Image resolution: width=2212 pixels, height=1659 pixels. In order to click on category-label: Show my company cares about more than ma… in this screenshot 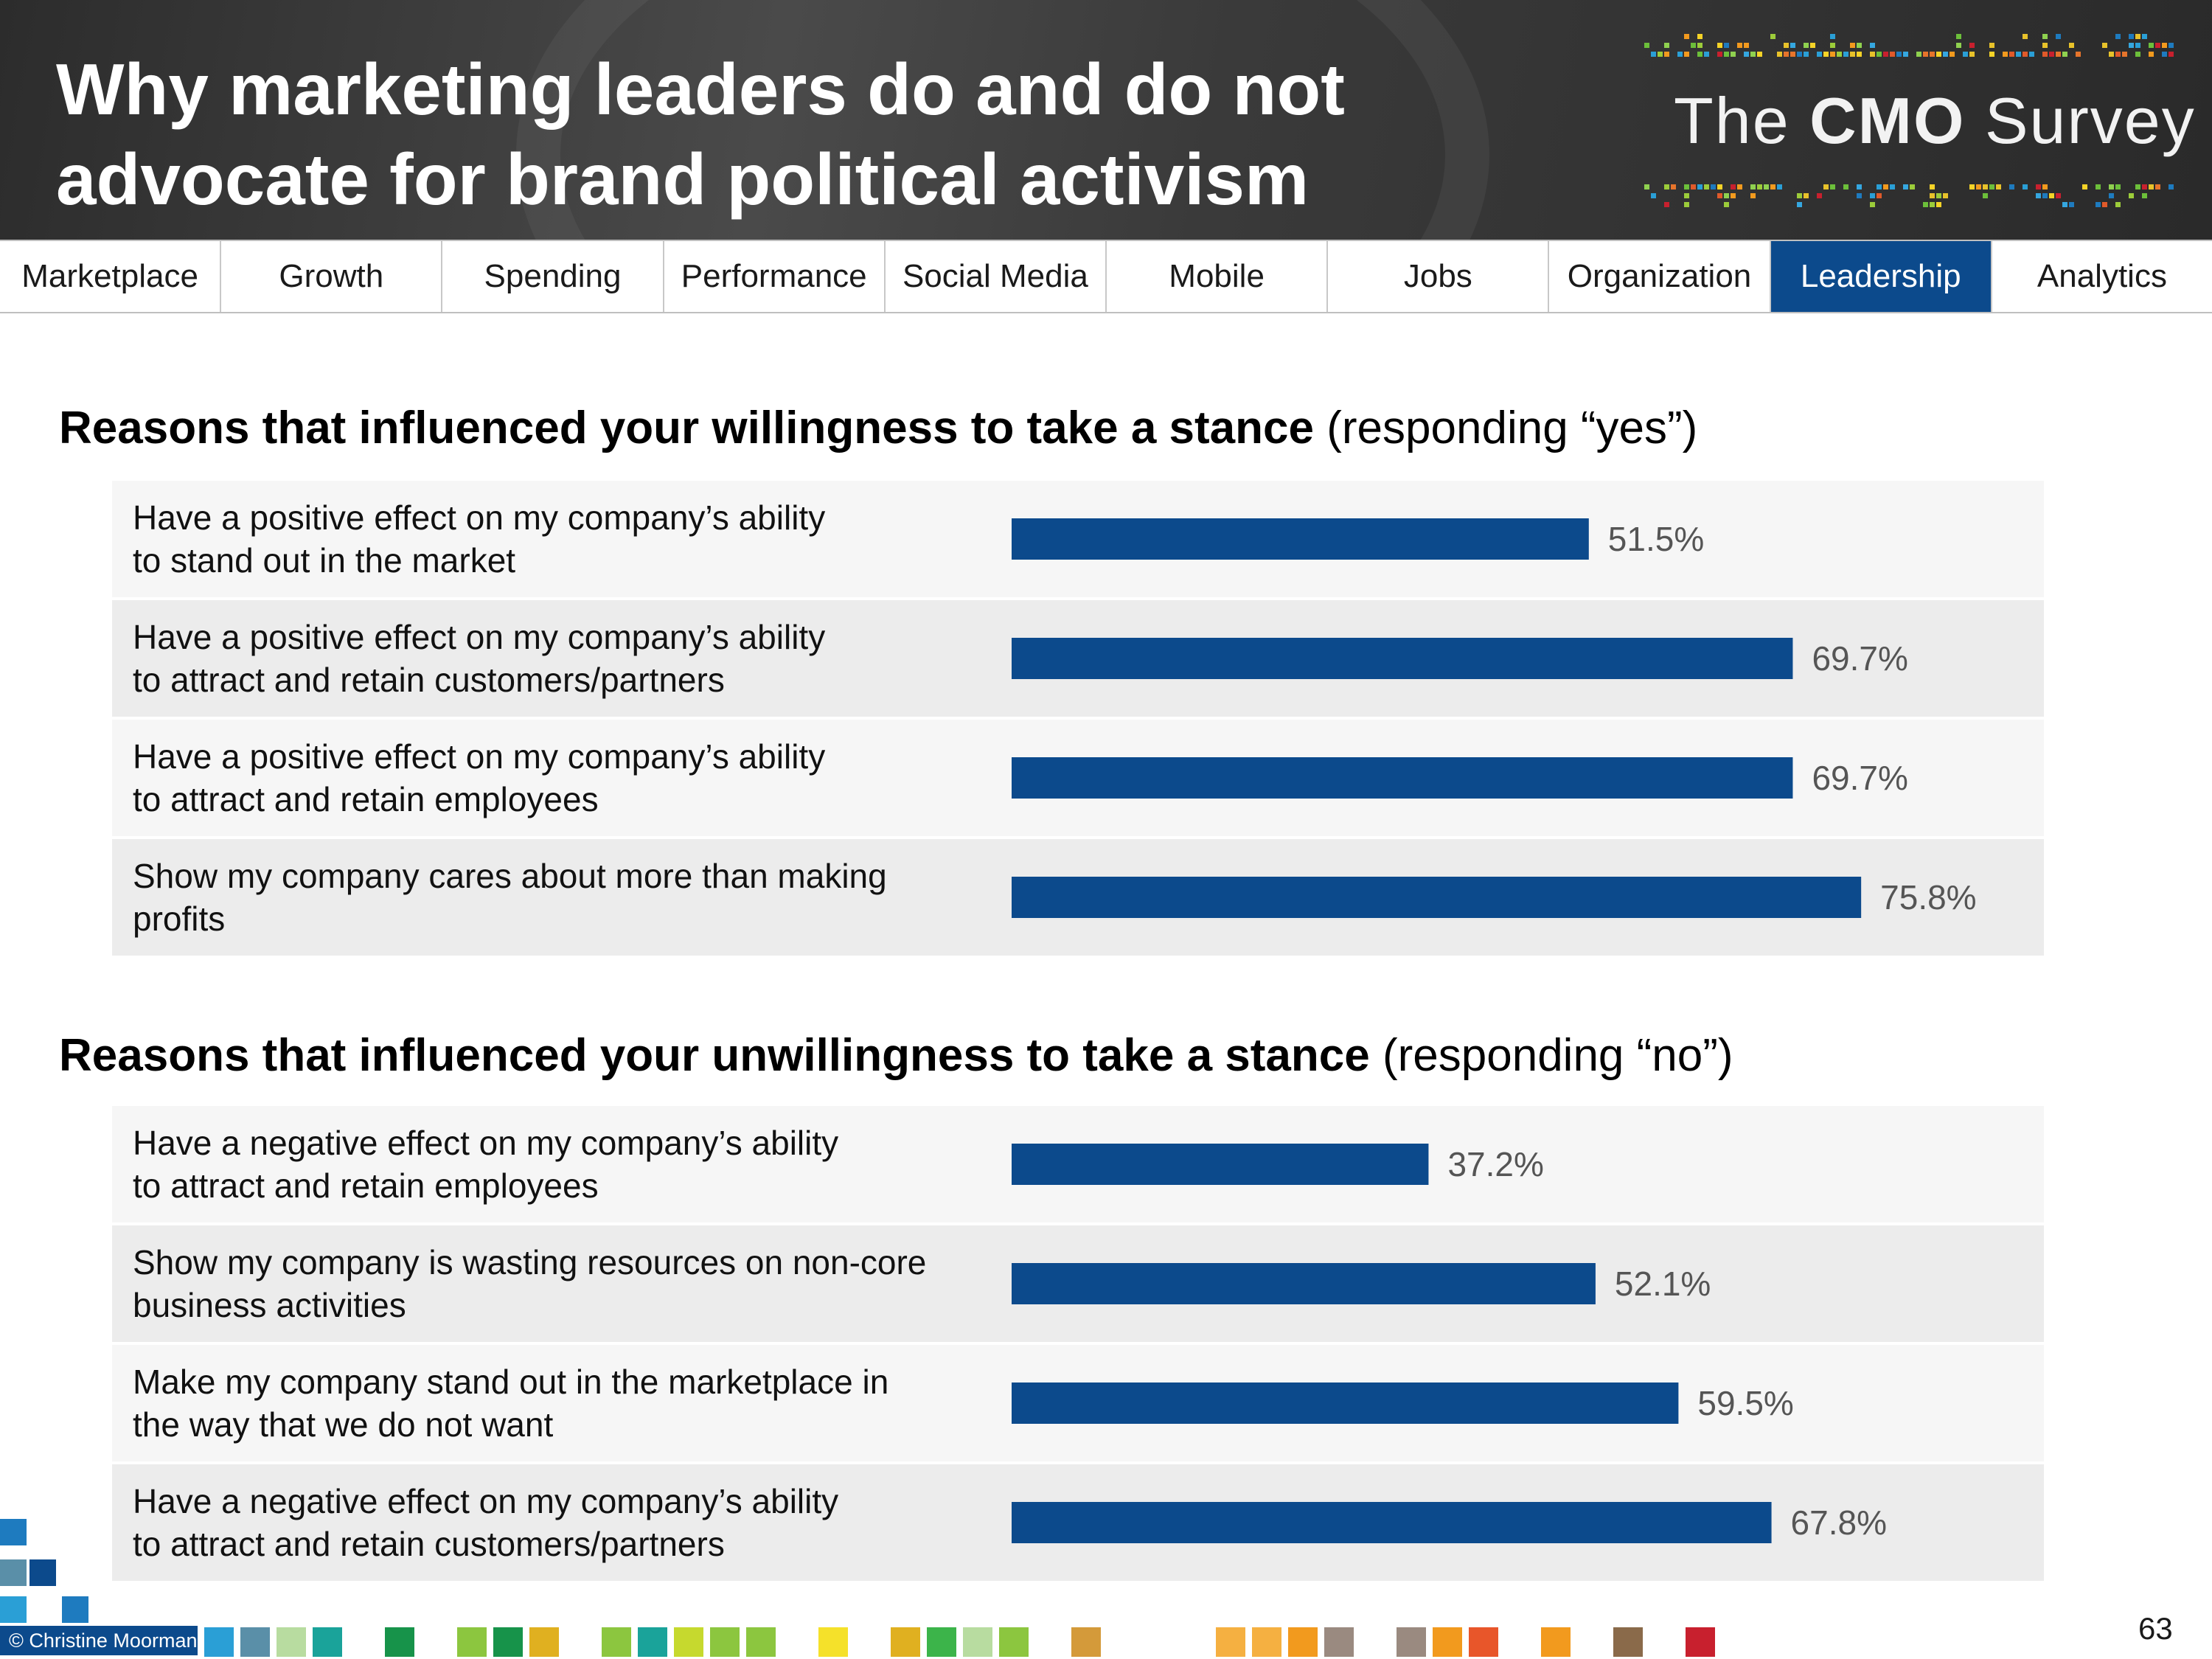, I will do `click(510, 897)`.